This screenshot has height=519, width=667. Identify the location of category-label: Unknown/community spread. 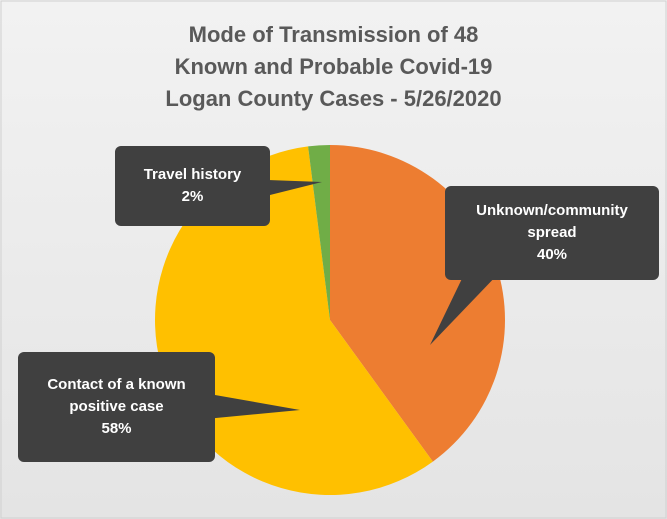
(552, 221).